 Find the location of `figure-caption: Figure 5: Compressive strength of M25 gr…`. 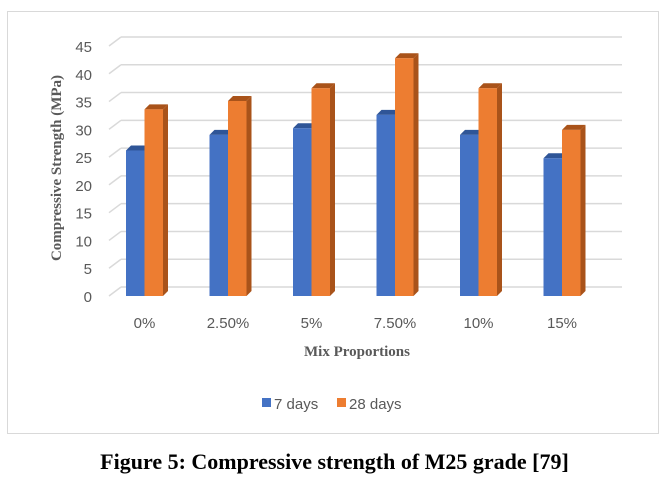

figure-caption: Figure 5: Compressive strength of M25 gr… is located at coordinates (334, 461).